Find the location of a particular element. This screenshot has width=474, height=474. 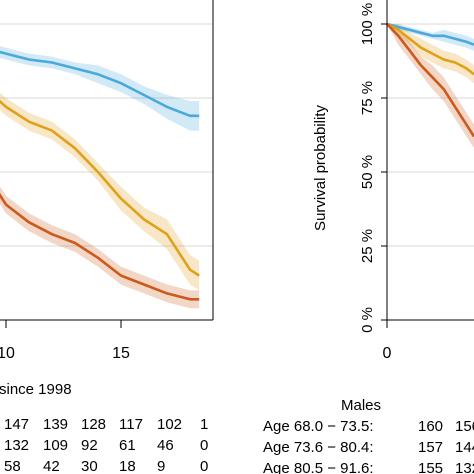

right-risk-row-label: Age 80.5 − 91.6: is located at coordinates (318, 467).